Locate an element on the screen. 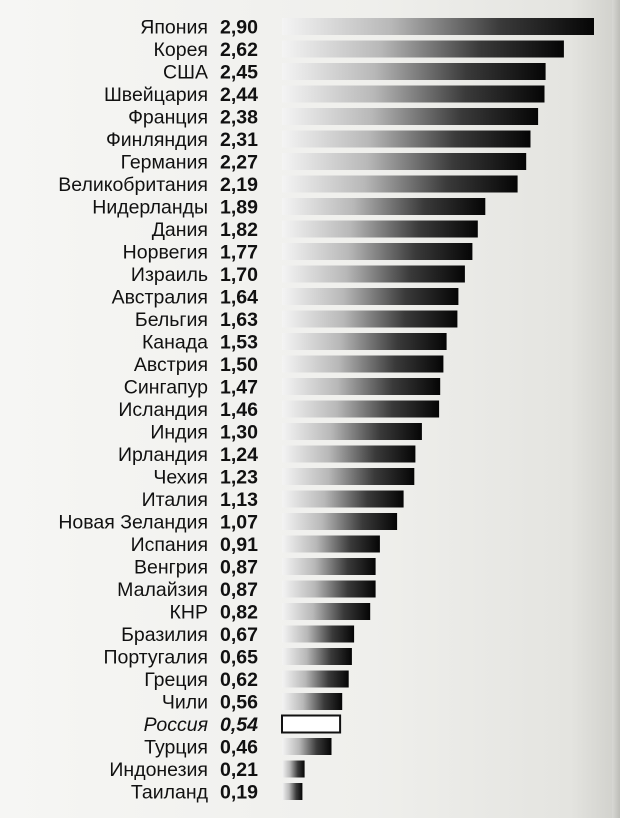 This screenshot has width=620, height=818. bar-нидерланды is located at coordinates (384, 206).